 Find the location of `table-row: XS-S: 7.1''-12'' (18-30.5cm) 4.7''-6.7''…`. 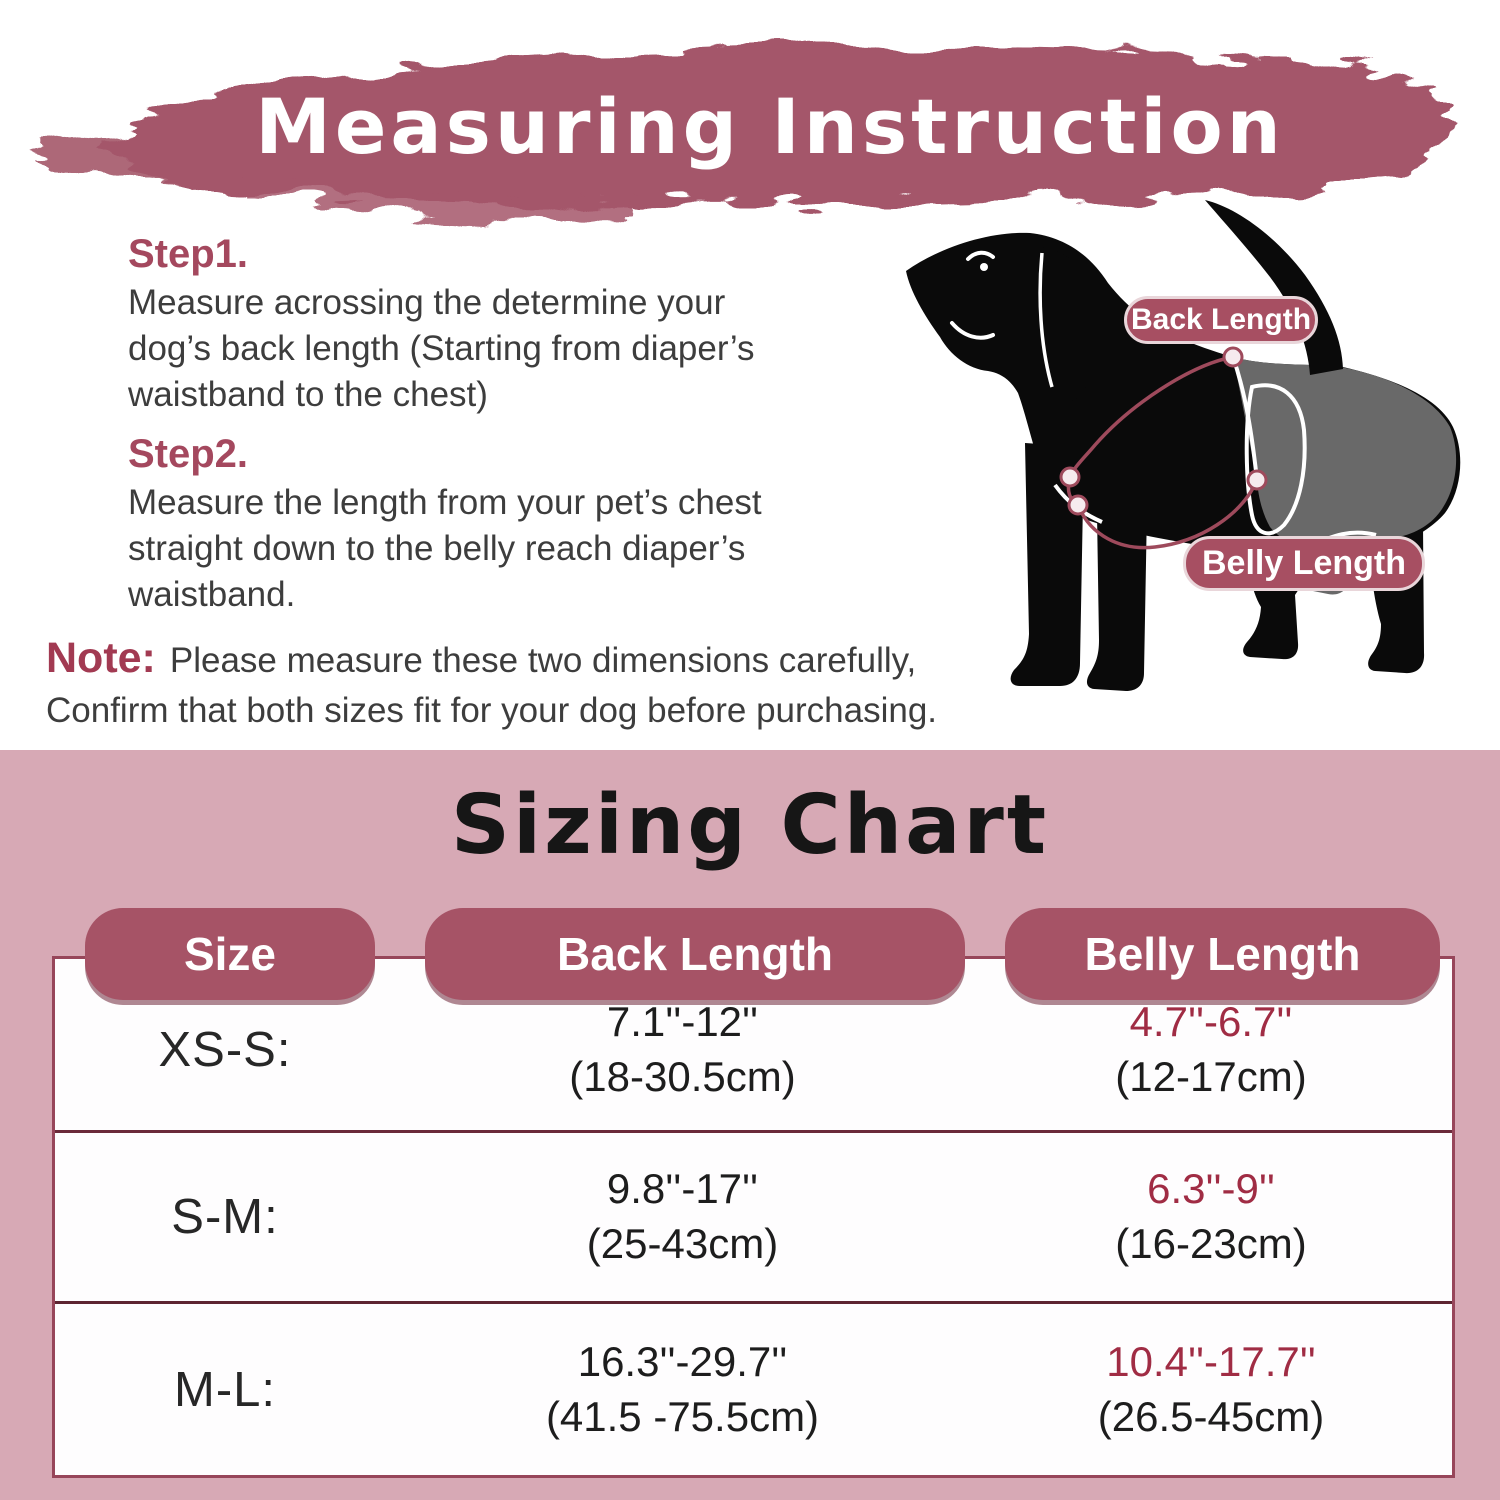

table-row: XS-S: 7.1''-12'' (18-30.5cm) 4.7''-6.7''… is located at coordinates (753, 1044).